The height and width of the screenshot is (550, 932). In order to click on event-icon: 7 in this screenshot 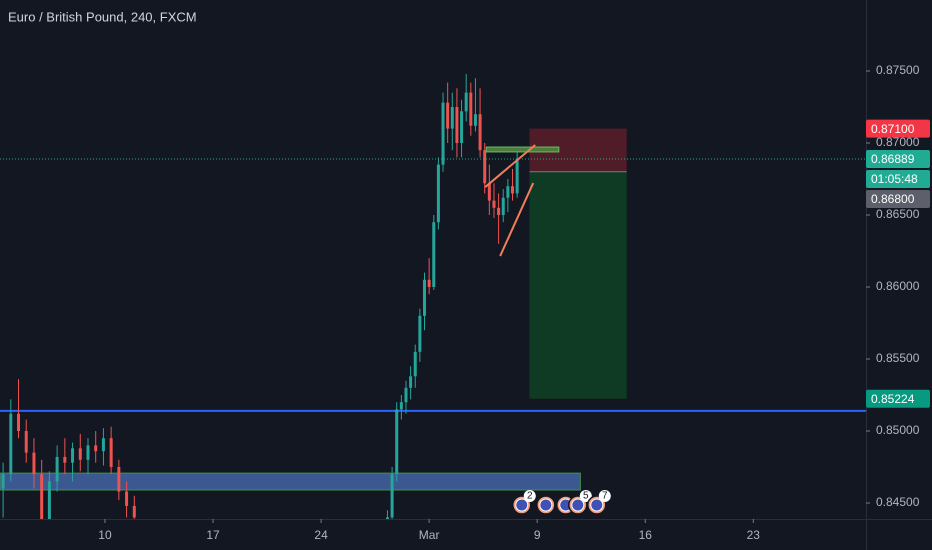, I will do `click(599, 502)`.